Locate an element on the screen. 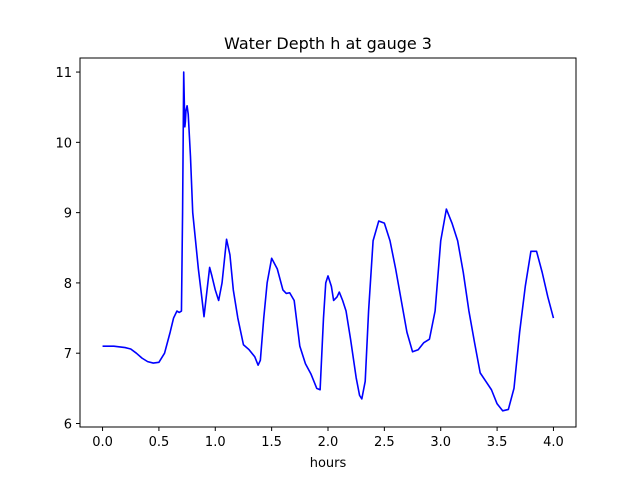  x-tick-label: 0.5 is located at coordinates (159, 442).